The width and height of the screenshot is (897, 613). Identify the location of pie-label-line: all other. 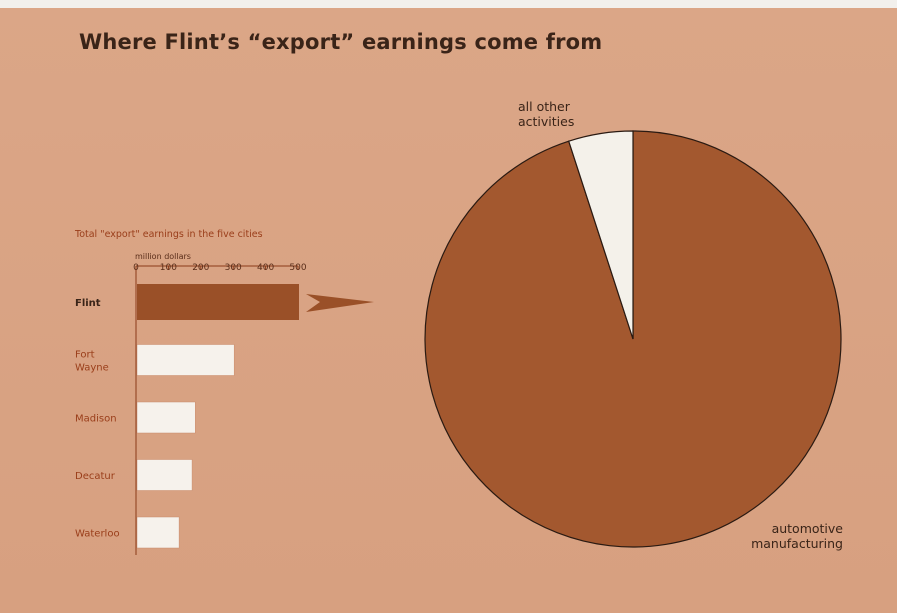
(544, 106).